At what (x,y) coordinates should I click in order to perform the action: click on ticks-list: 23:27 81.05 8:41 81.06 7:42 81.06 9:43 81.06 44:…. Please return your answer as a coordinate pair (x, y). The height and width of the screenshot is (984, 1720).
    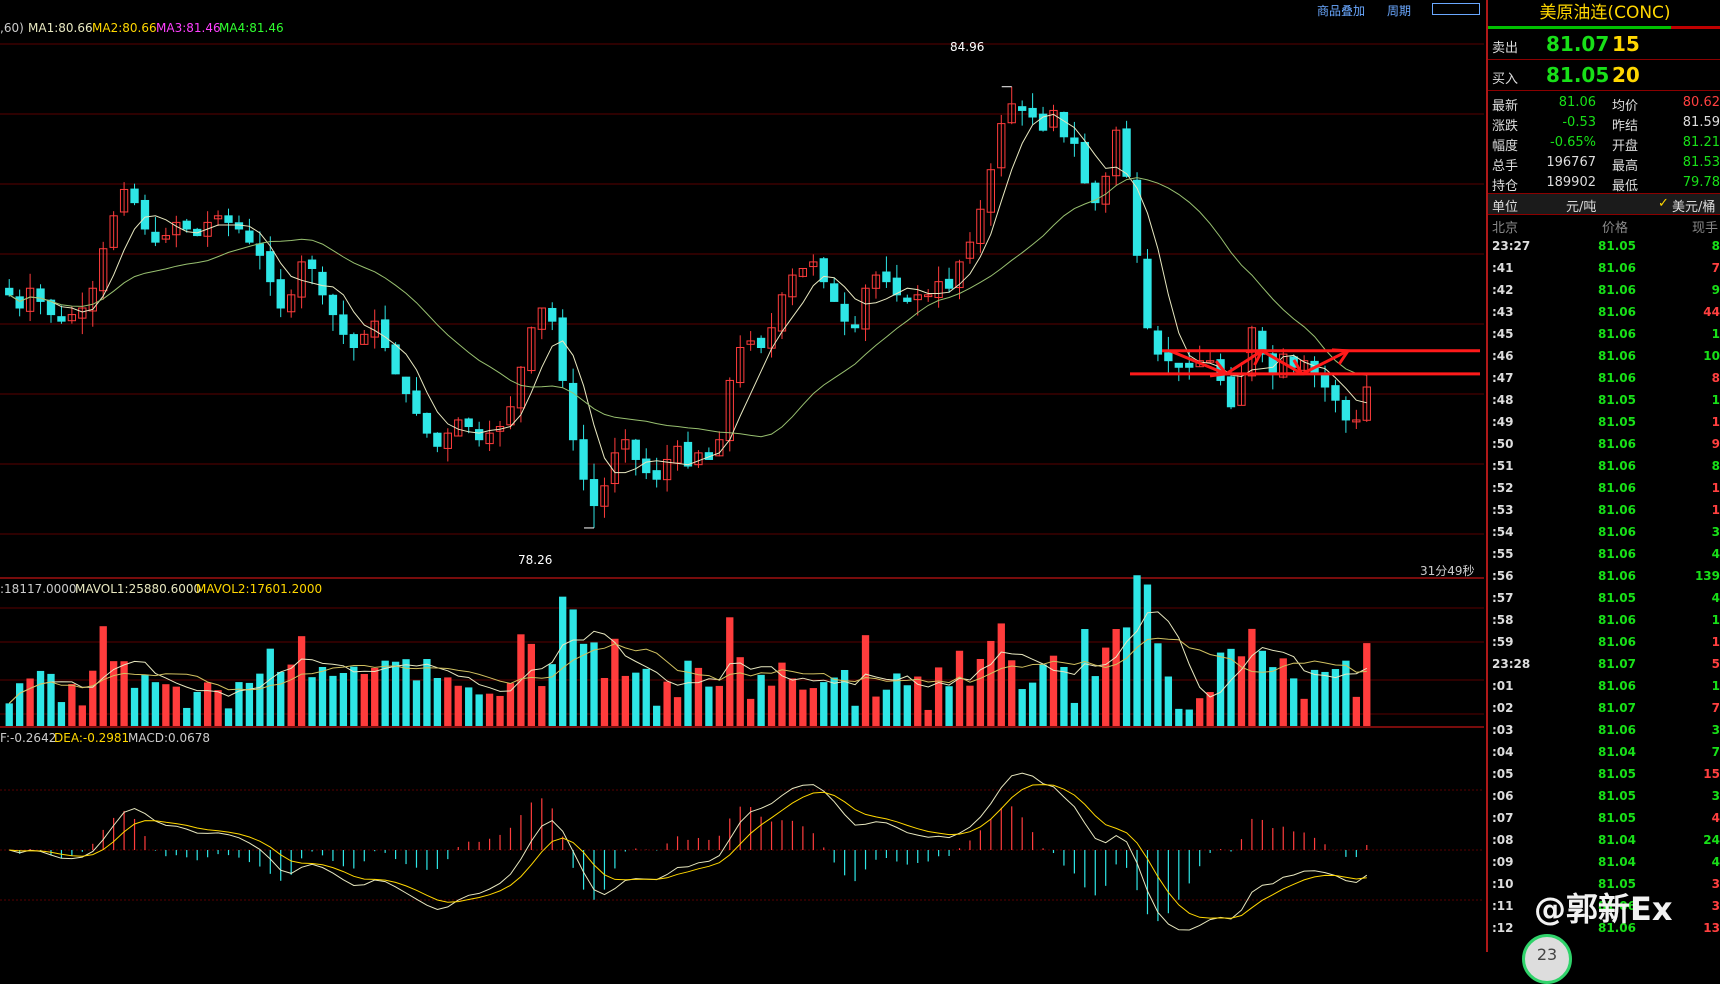
    Looking at the image, I should click on (1604, 587).